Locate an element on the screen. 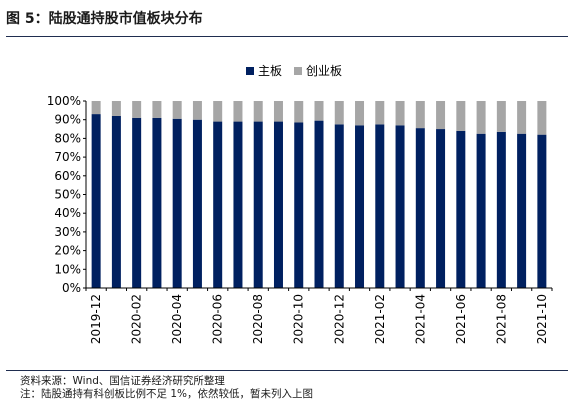 The width and height of the screenshot is (578, 401). legend-label-main-board: 主板 is located at coordinates (270, 71).